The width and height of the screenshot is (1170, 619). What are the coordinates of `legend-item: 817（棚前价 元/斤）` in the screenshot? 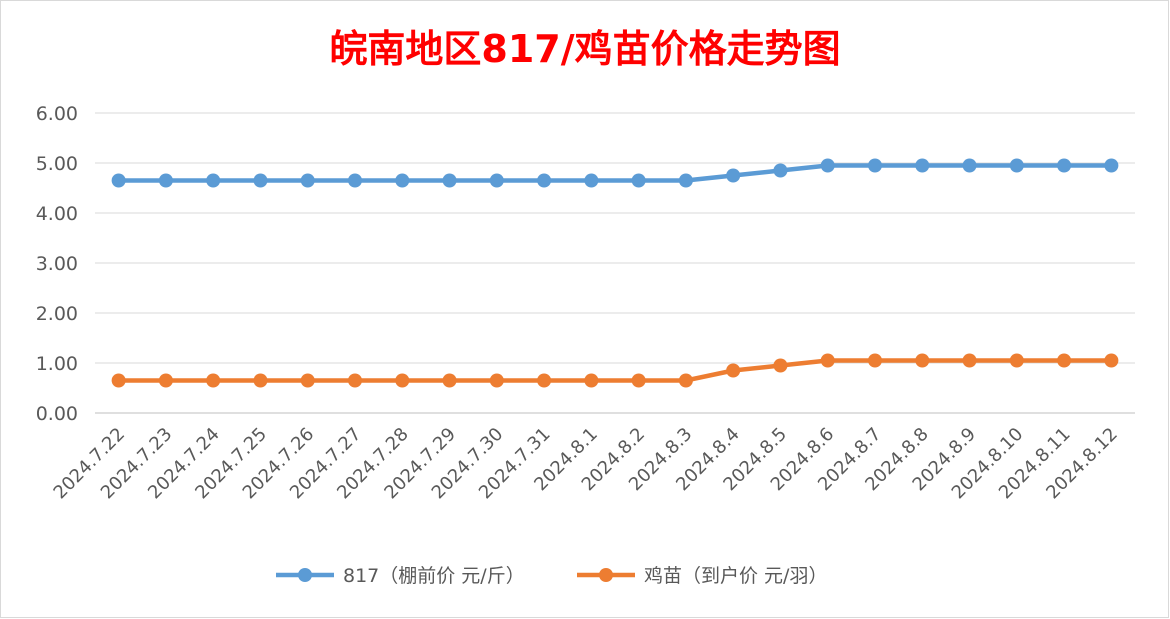 It's located at (400, 576).